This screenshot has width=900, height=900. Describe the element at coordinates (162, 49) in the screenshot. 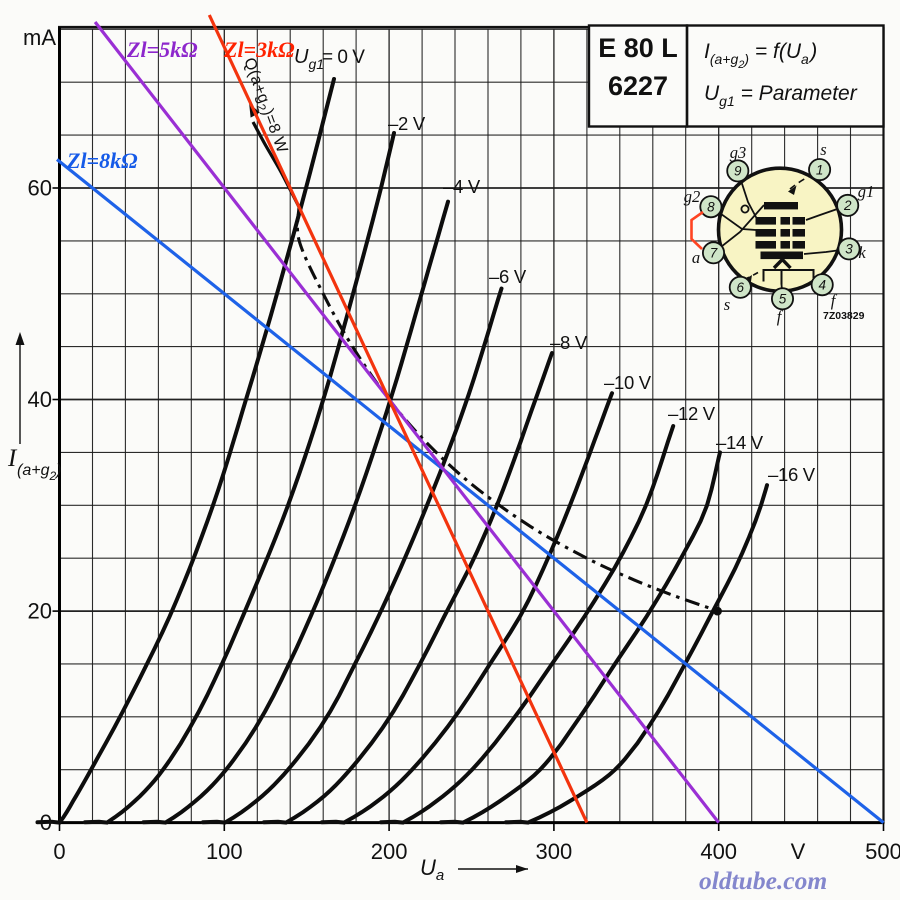

I see `svg-text: Zl=5kΩ` at that location.